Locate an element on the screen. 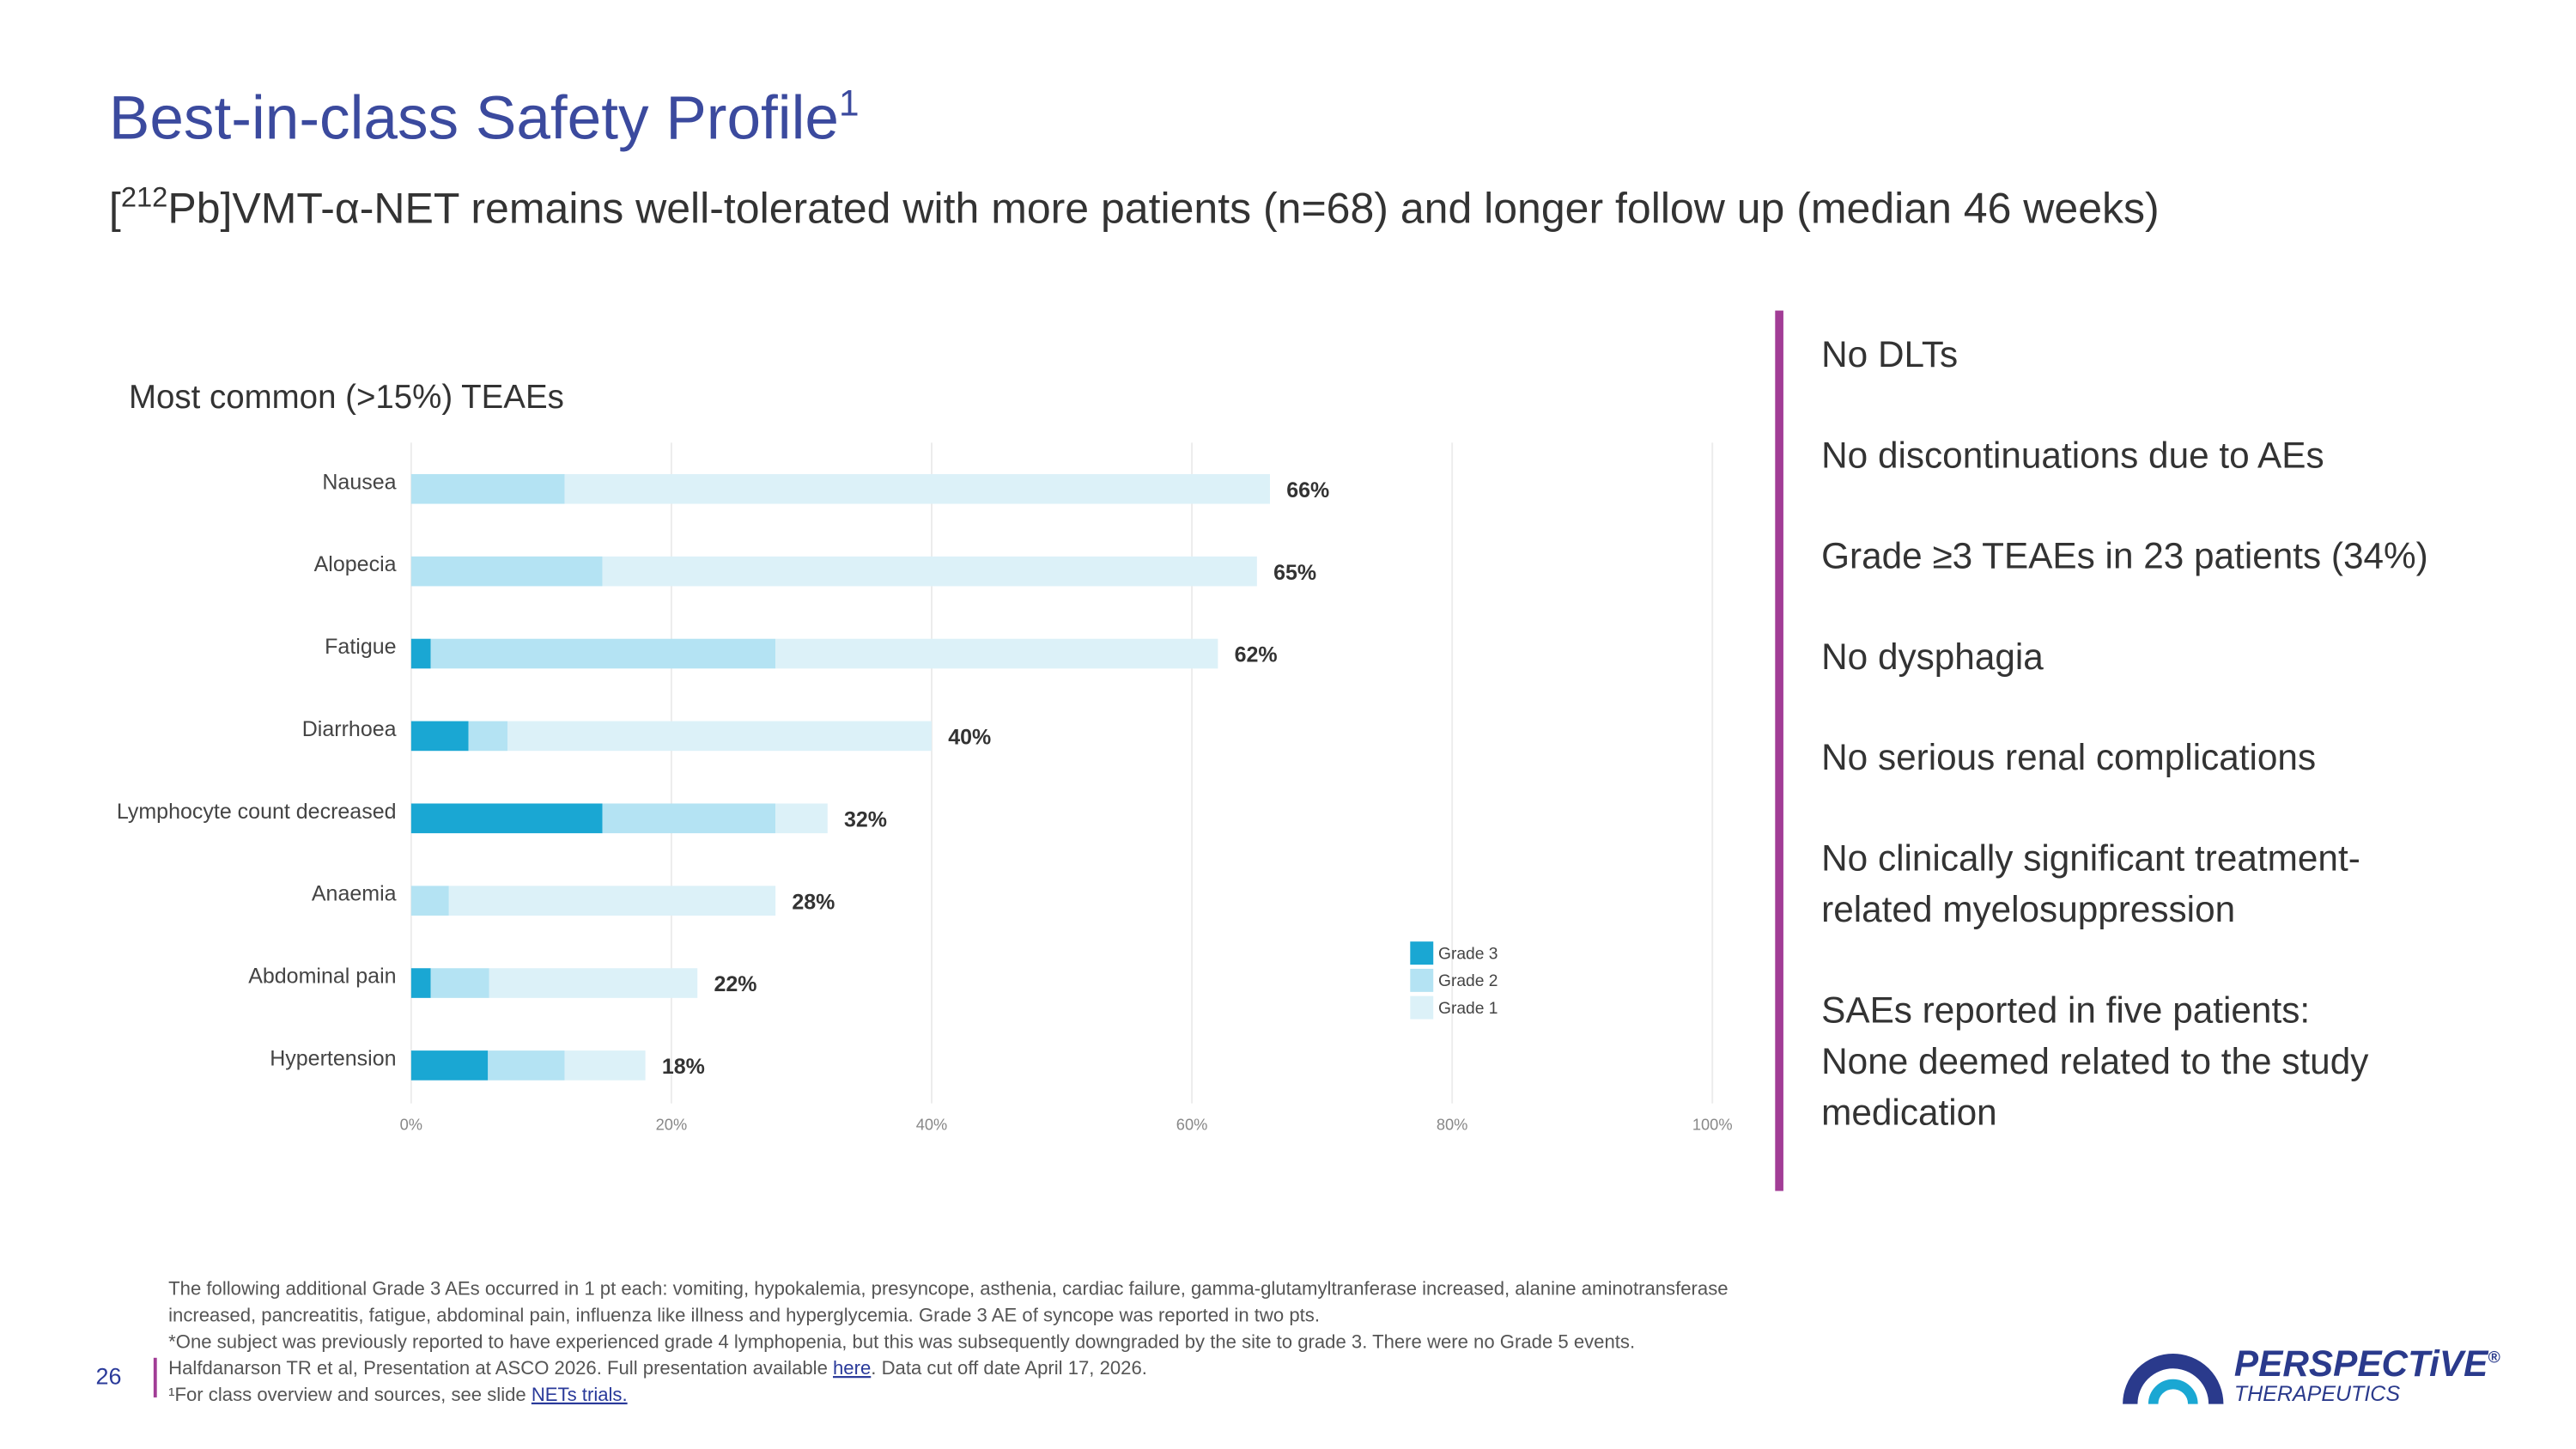 The width and height of the screenshot is (2576, 1449). divider is located at coordinates (1779, 750).